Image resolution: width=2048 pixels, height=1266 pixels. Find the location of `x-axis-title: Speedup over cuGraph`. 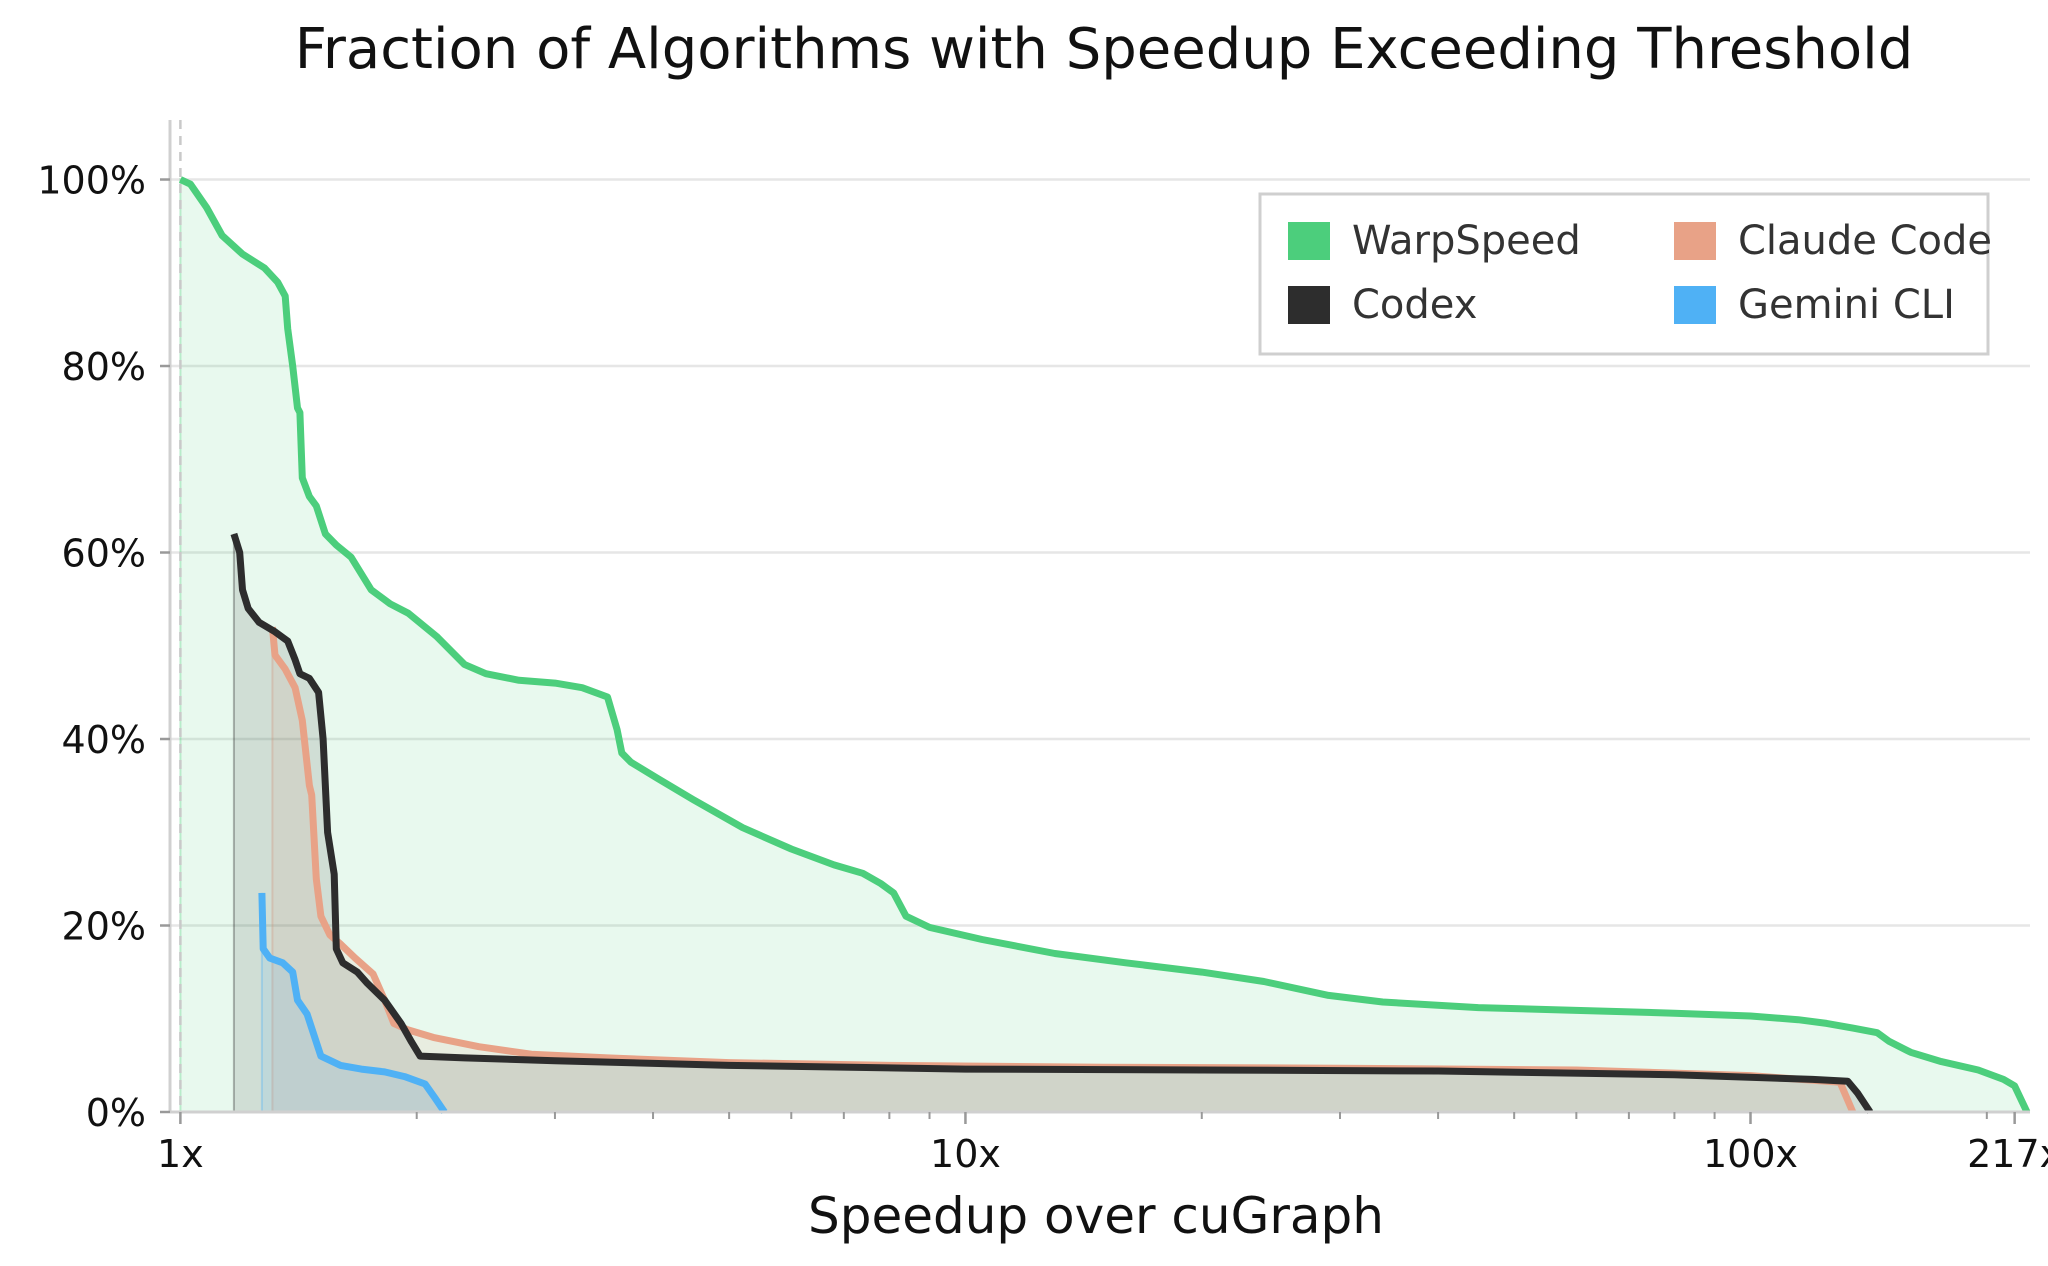

x-axis-title: Speedup over cuGraph is located at coordinates (1096, 1216).